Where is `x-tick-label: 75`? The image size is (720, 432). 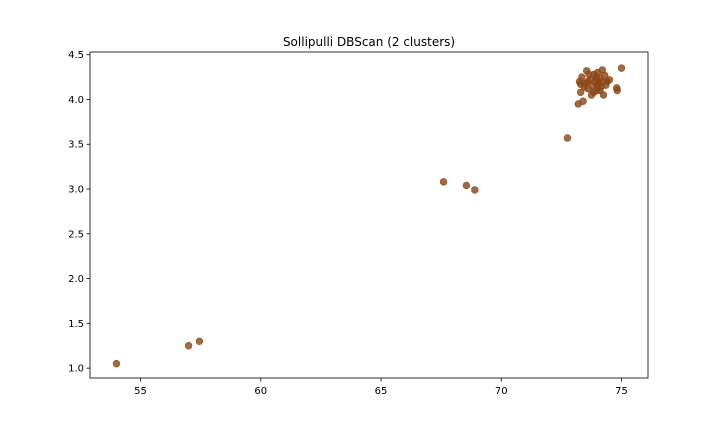
x-tick-label: 75 is located at coordinates (621, 391).